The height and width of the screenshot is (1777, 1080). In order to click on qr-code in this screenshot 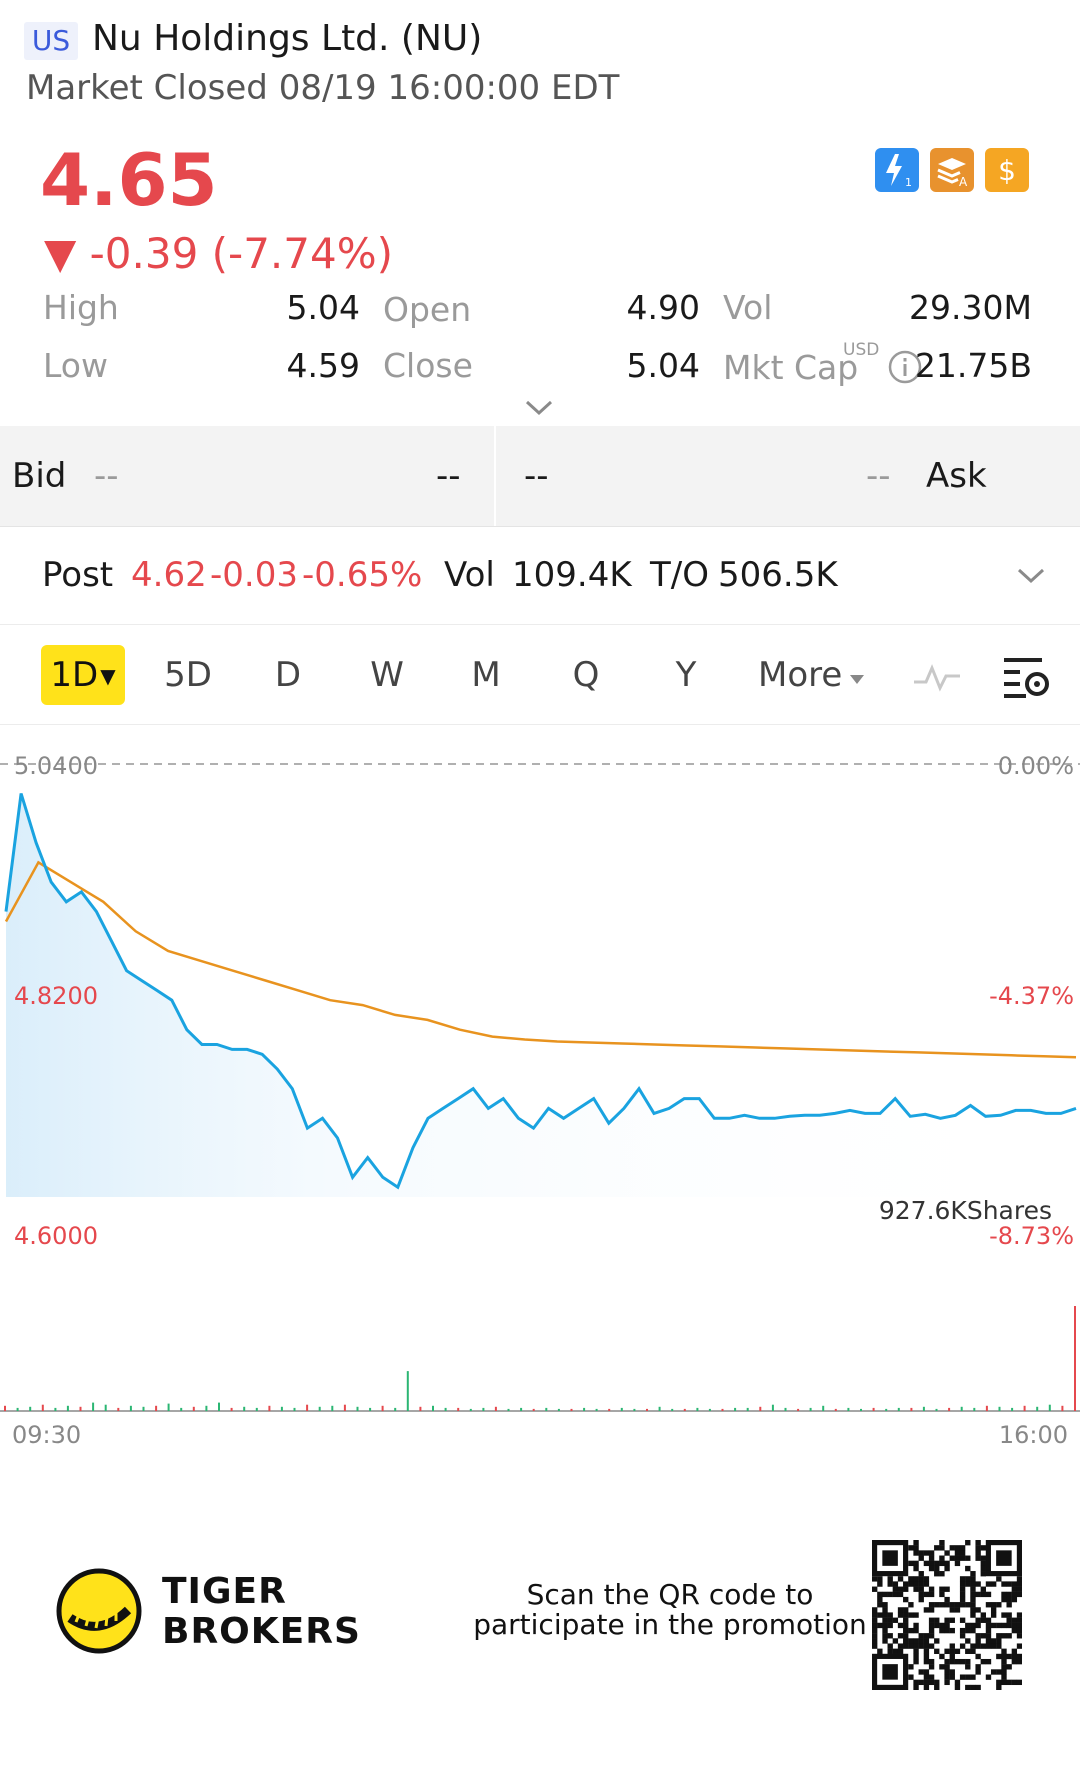, I will do `click(947, 1615)`.